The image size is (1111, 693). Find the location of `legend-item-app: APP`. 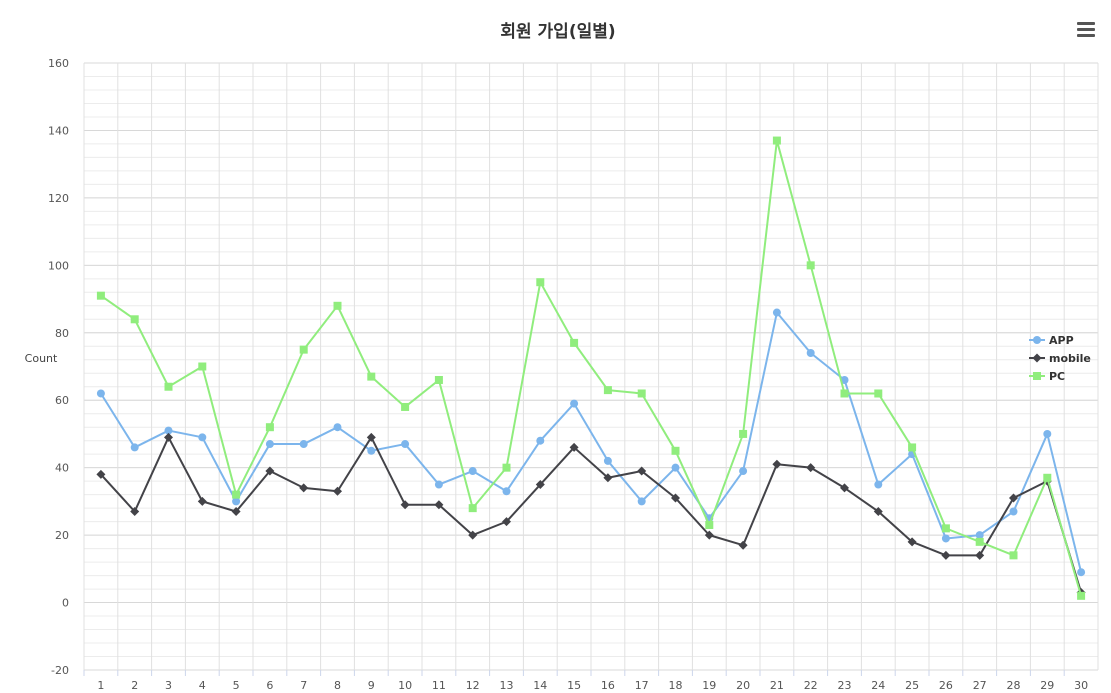

legend-item-app: APP is located at coordinates (1051, 340).